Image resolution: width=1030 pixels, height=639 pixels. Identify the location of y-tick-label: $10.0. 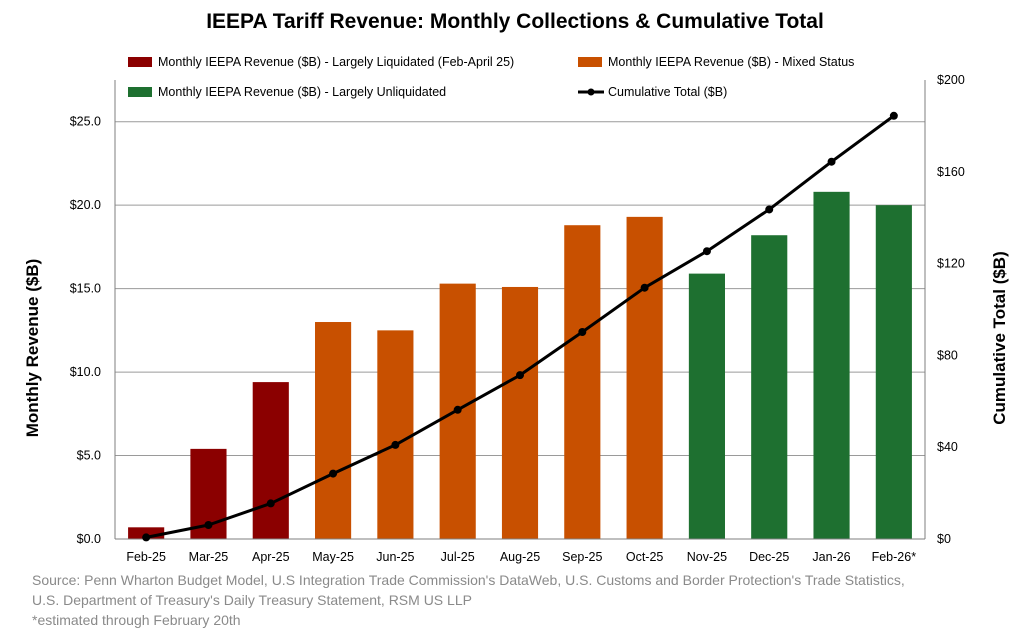
(85, 372).